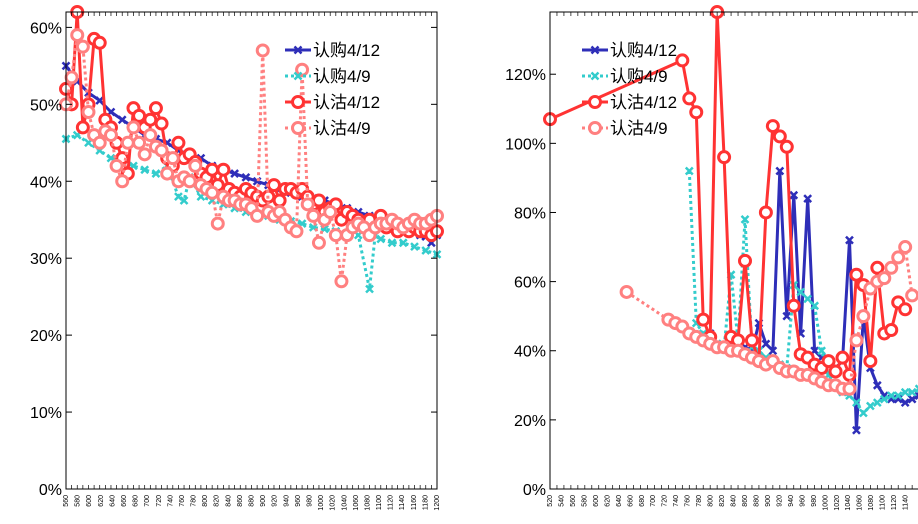 The image size is (918, 524). What do you see at coordinates (825, 503) in the screenshot?
I see `x-tick-label: 1000` at bounding box center [825, 503].